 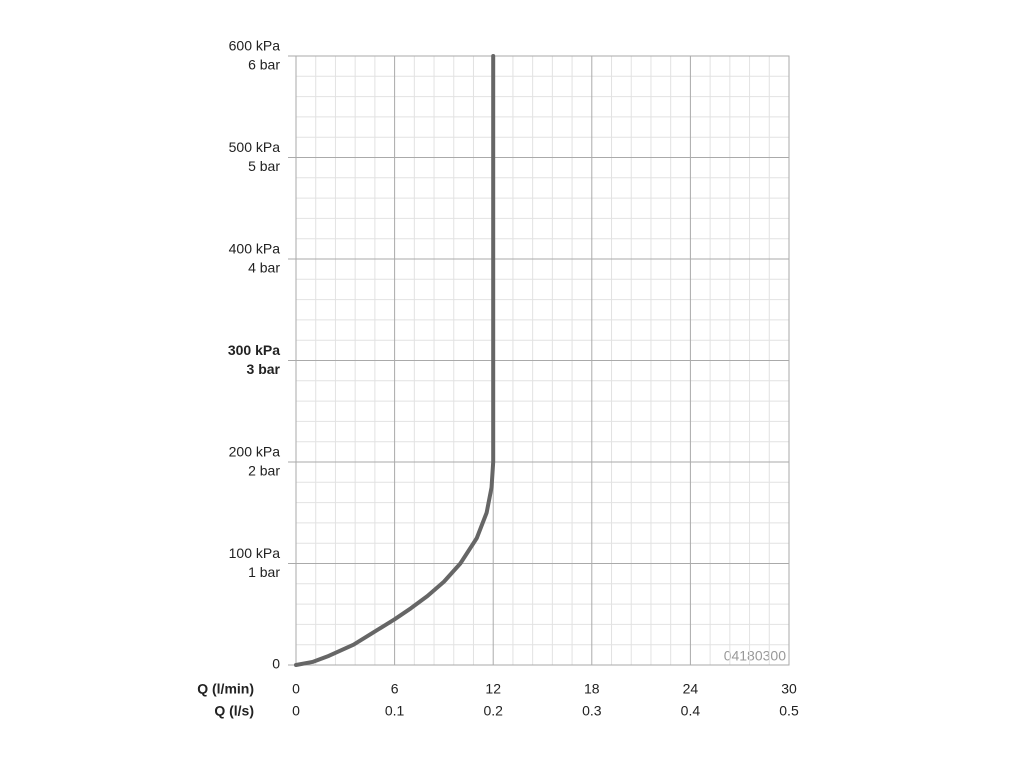 I want to click on y2-tick-label: 1 bar, so click(x=264, y=572).